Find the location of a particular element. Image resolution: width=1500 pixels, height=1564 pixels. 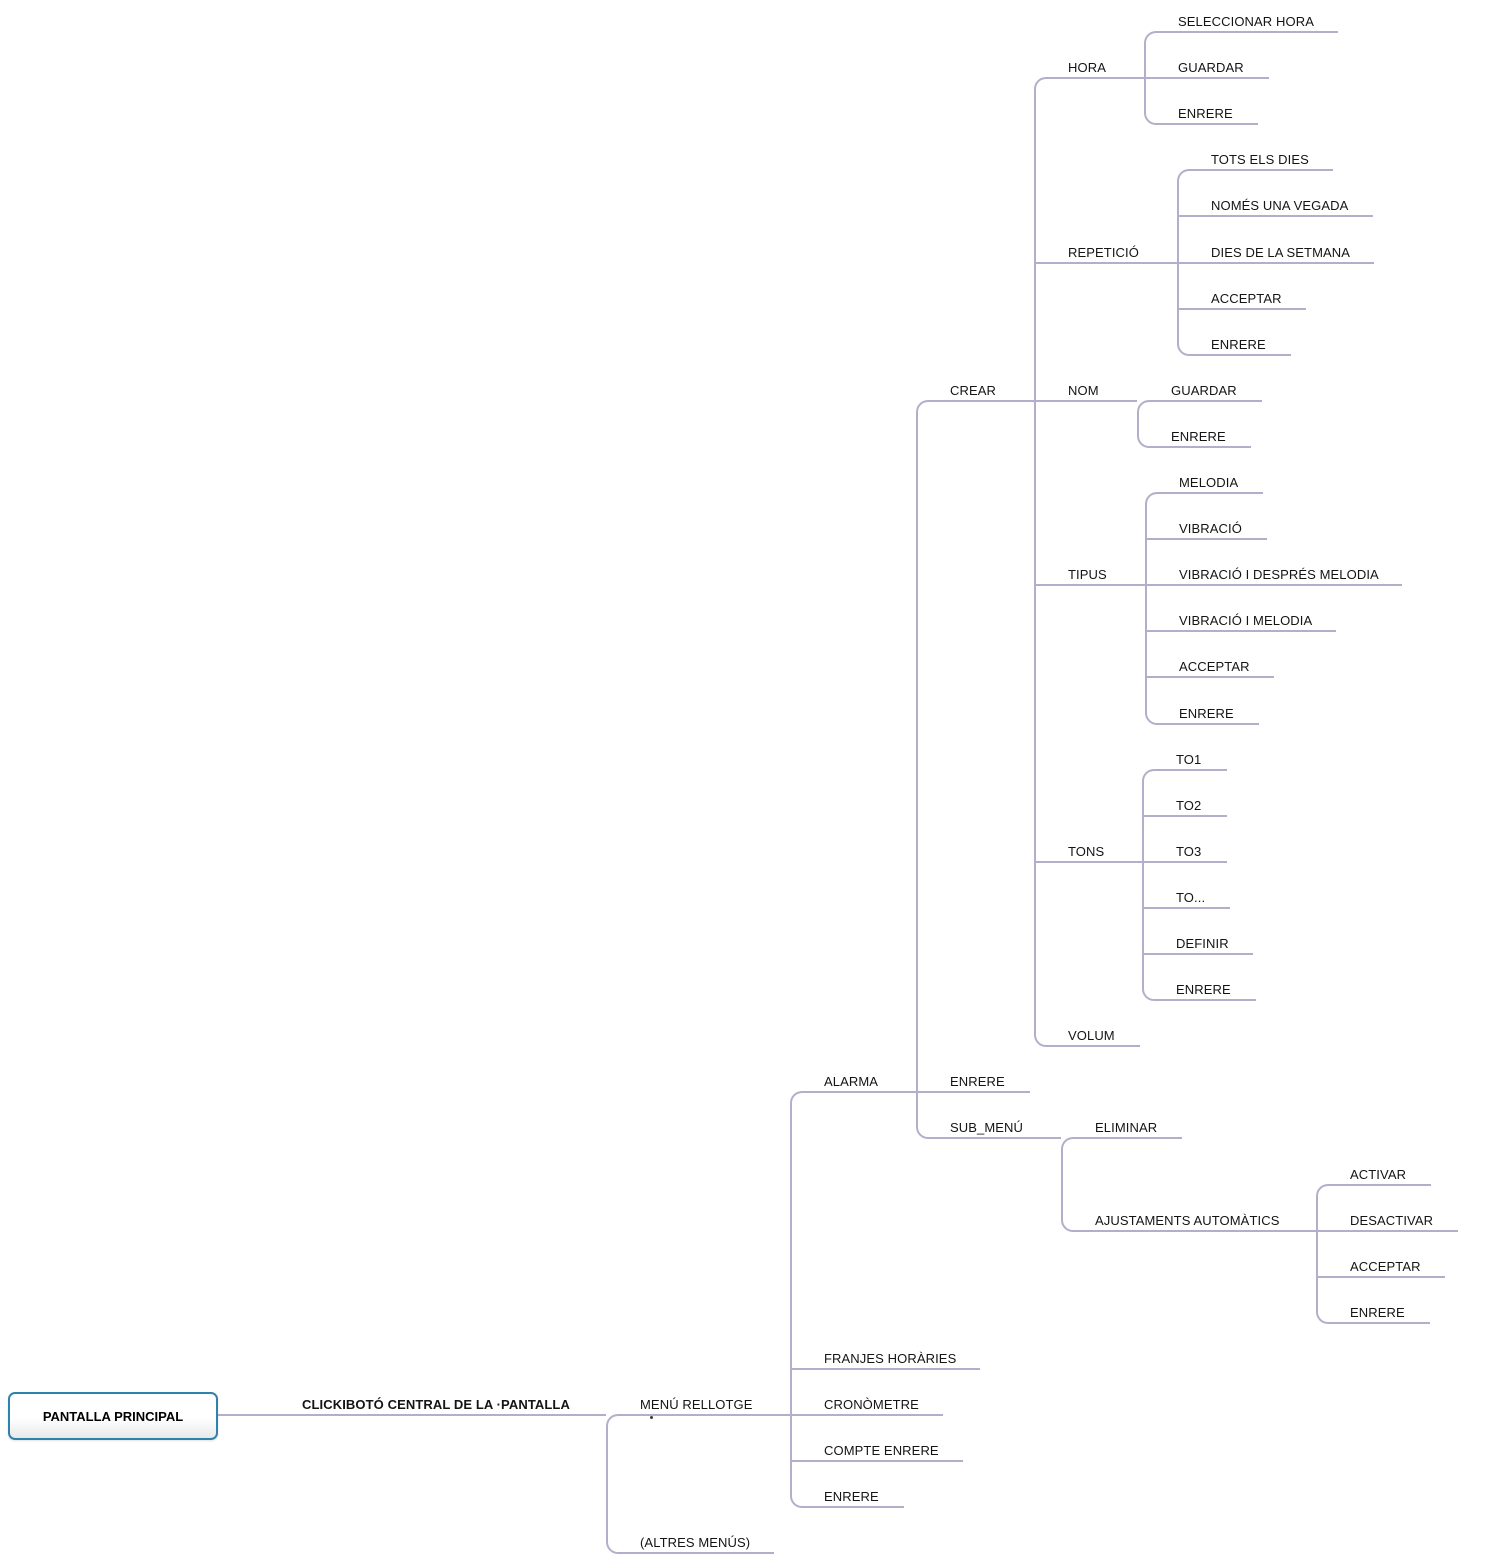

mindmap-node-label: DIES DE LA SETMANA is located at coordinates (1281, 252).